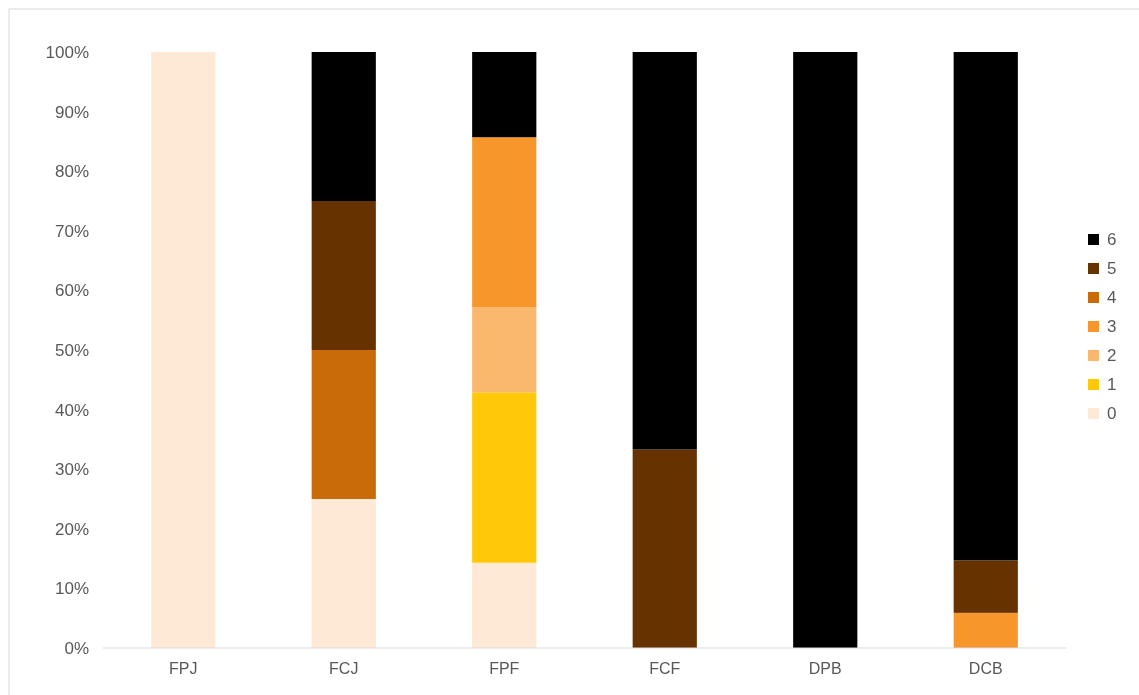 The width and height of the screenshot is (1139, 695). Describe the element at coordinates (1112, 384) in the screenshot. I see `legend-label: 1` at that location.